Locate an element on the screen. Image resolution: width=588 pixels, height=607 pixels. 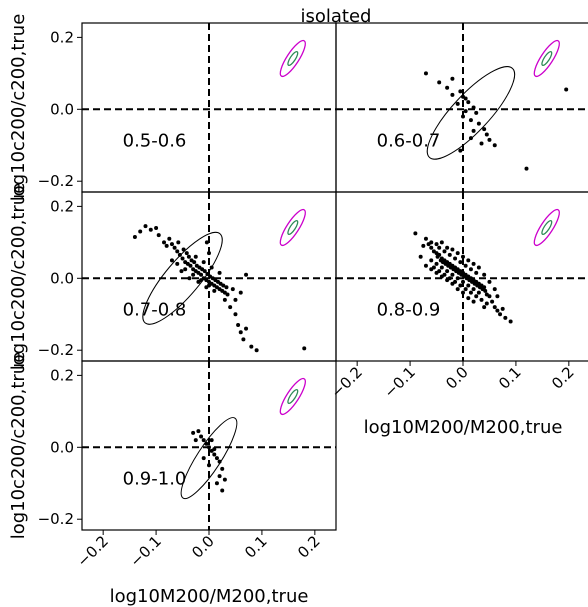
panel-label: 0.6-0.7 is located at coordinates (409, 140).